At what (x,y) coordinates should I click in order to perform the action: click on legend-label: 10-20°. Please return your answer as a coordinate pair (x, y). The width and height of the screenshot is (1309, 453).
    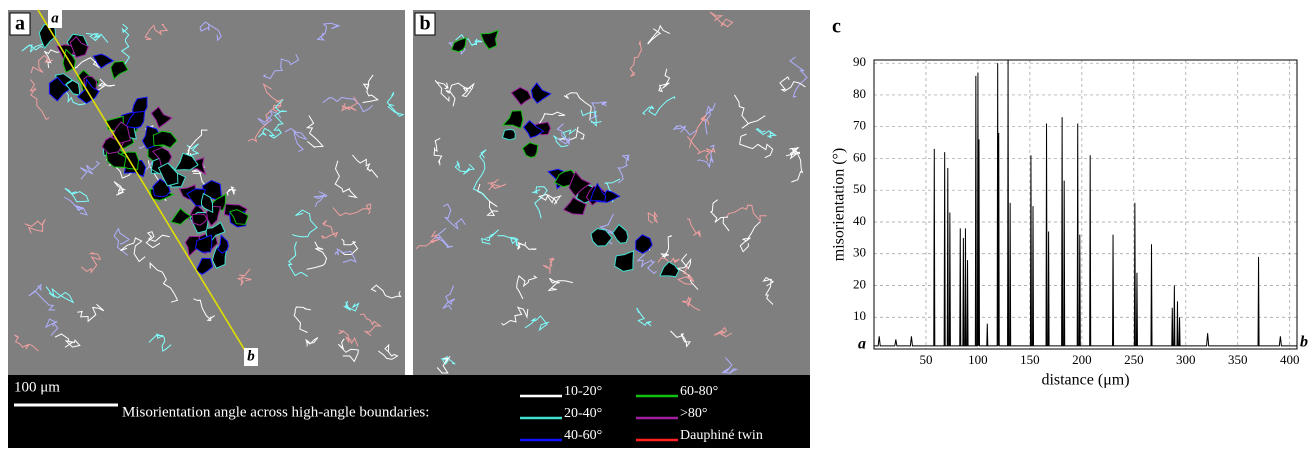
    Looking at the image, I should click on (583, 391).